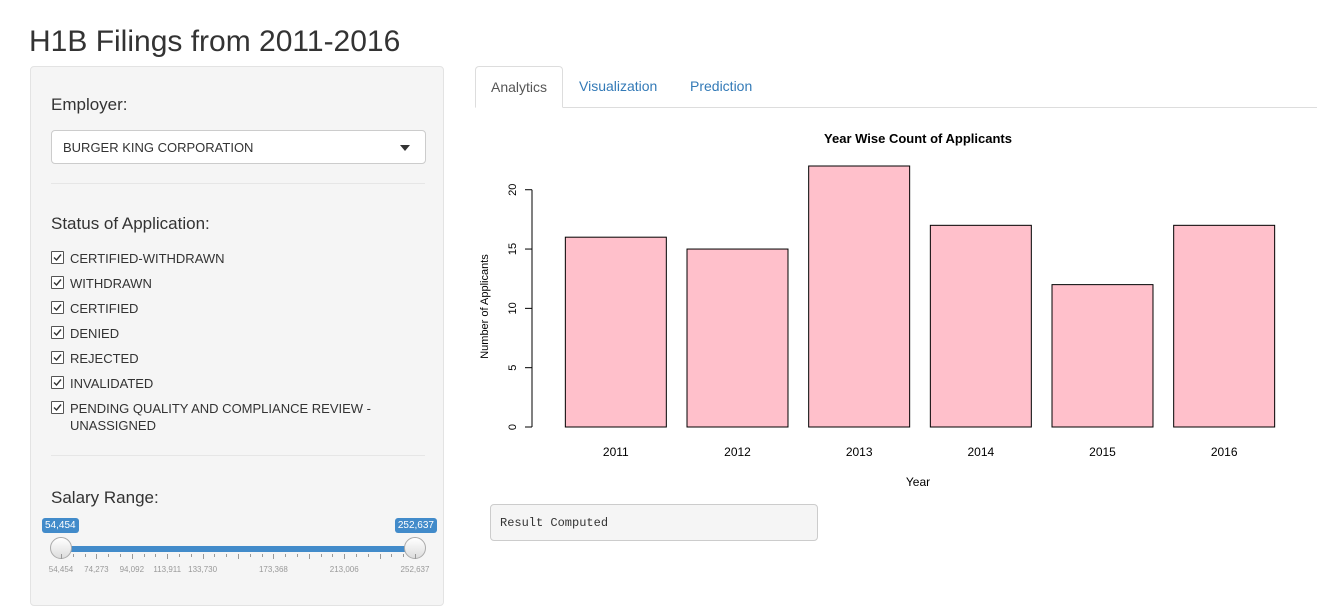 Image resolution: width=1317 pixels, height=606 pixels. Describe the element at coordinates (89, 104) in the screenshot. I see `employer-label: Employer:` at that location.